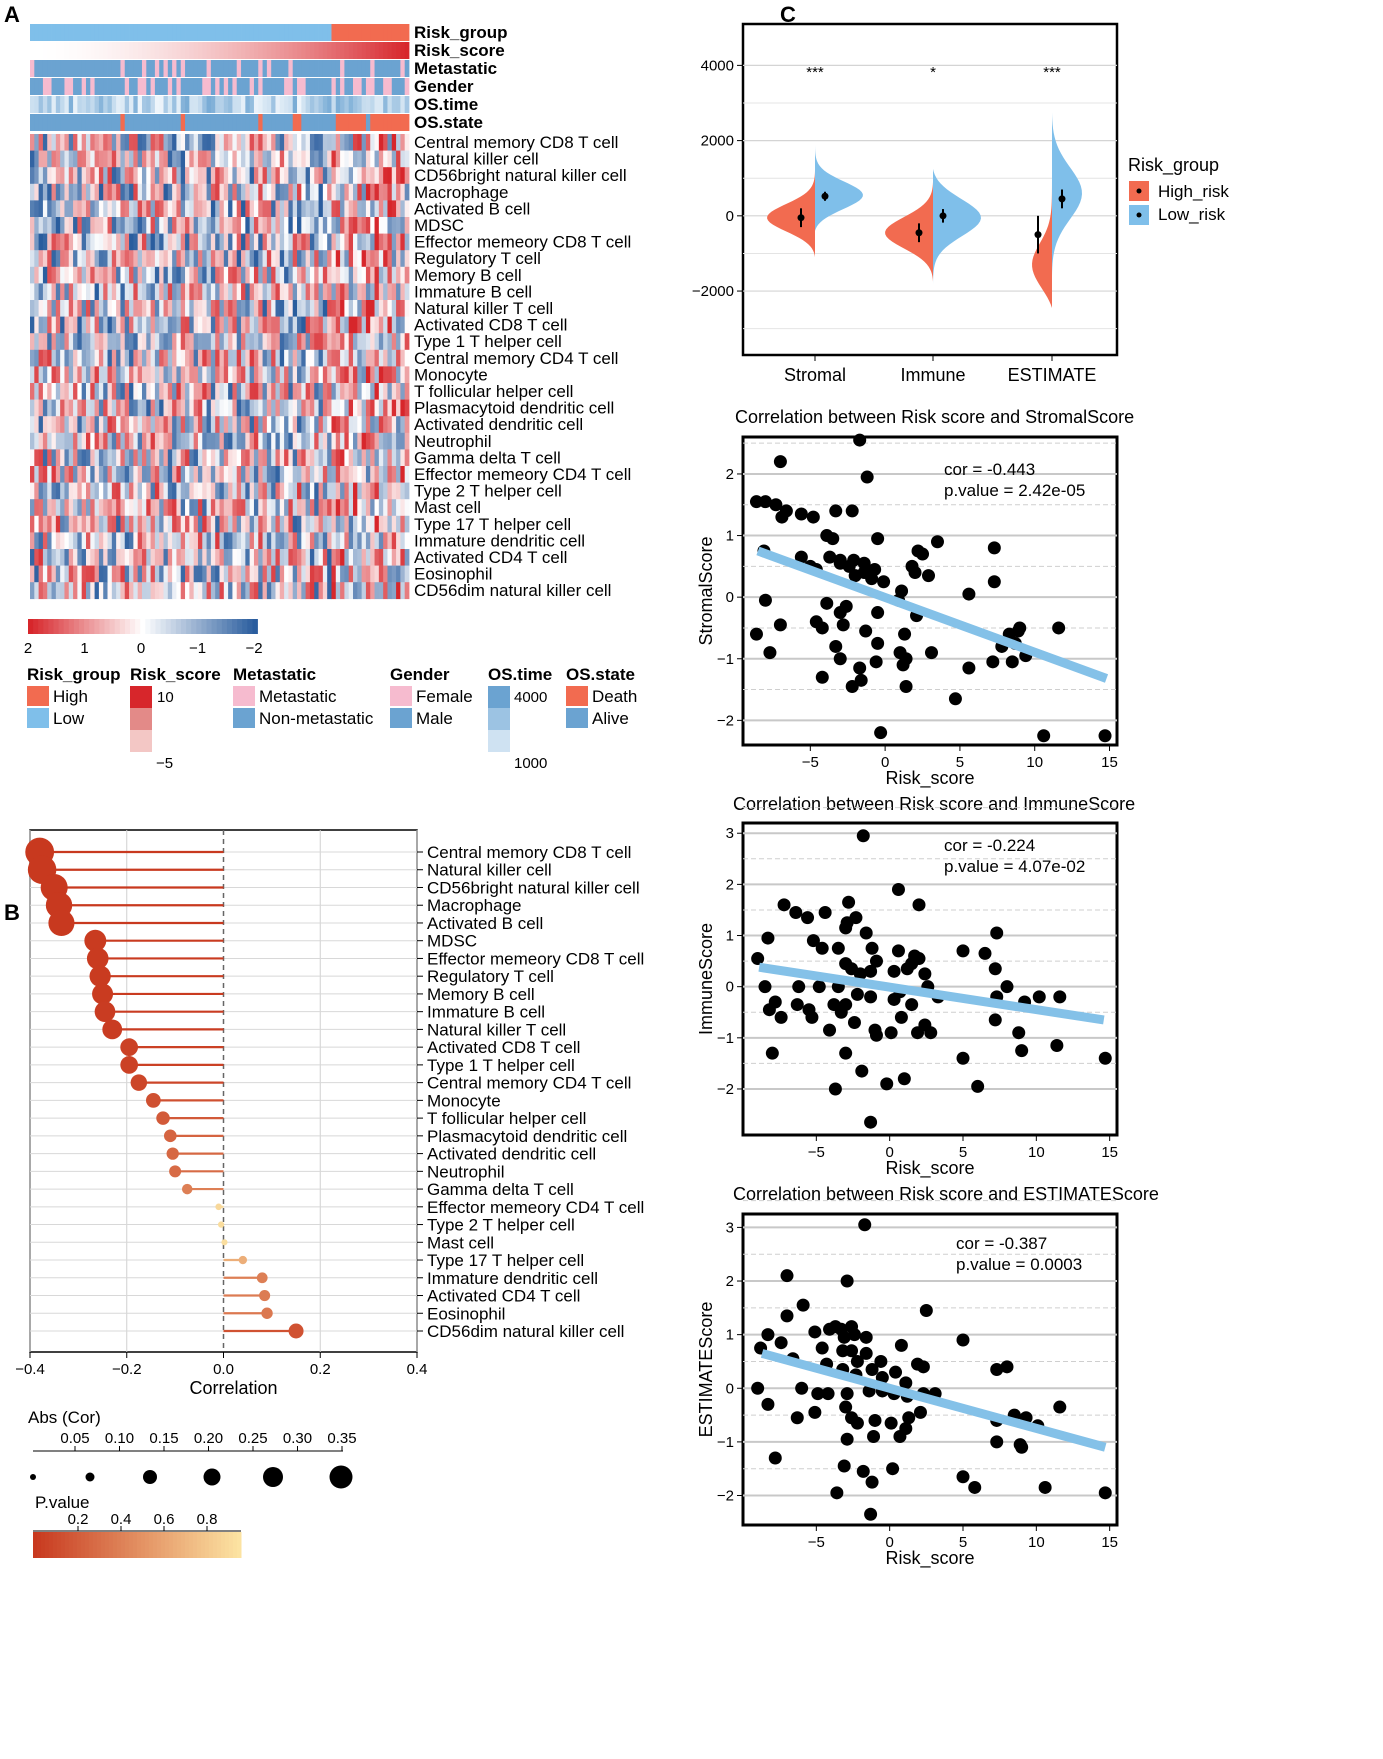  Describe the element at coordinates (525, 1331) in the screenshot. I see `y-tick-label: CD56dim natural killer cell` at that location.